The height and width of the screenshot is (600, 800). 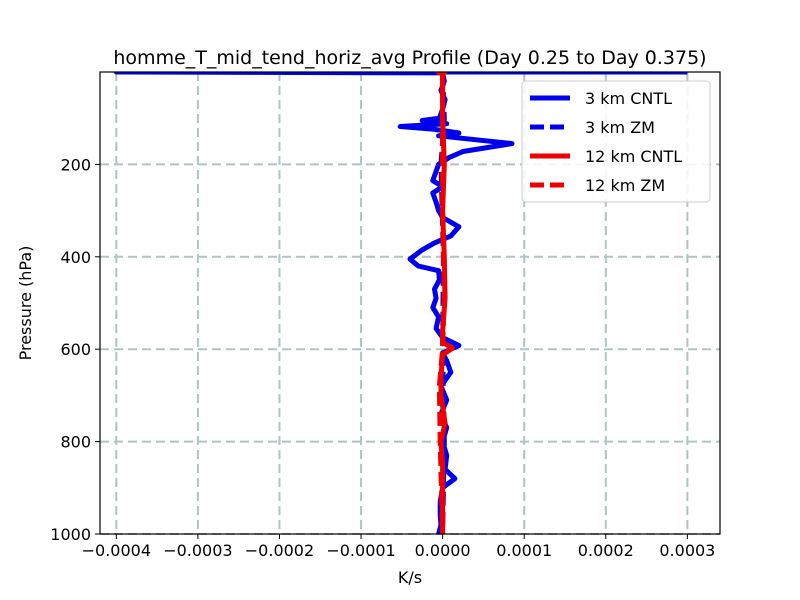 What do you see at coordinates (633, 156) in the screenshot?
I see `legend-label: 12 km CNTL` at bounding box center [633, 156].